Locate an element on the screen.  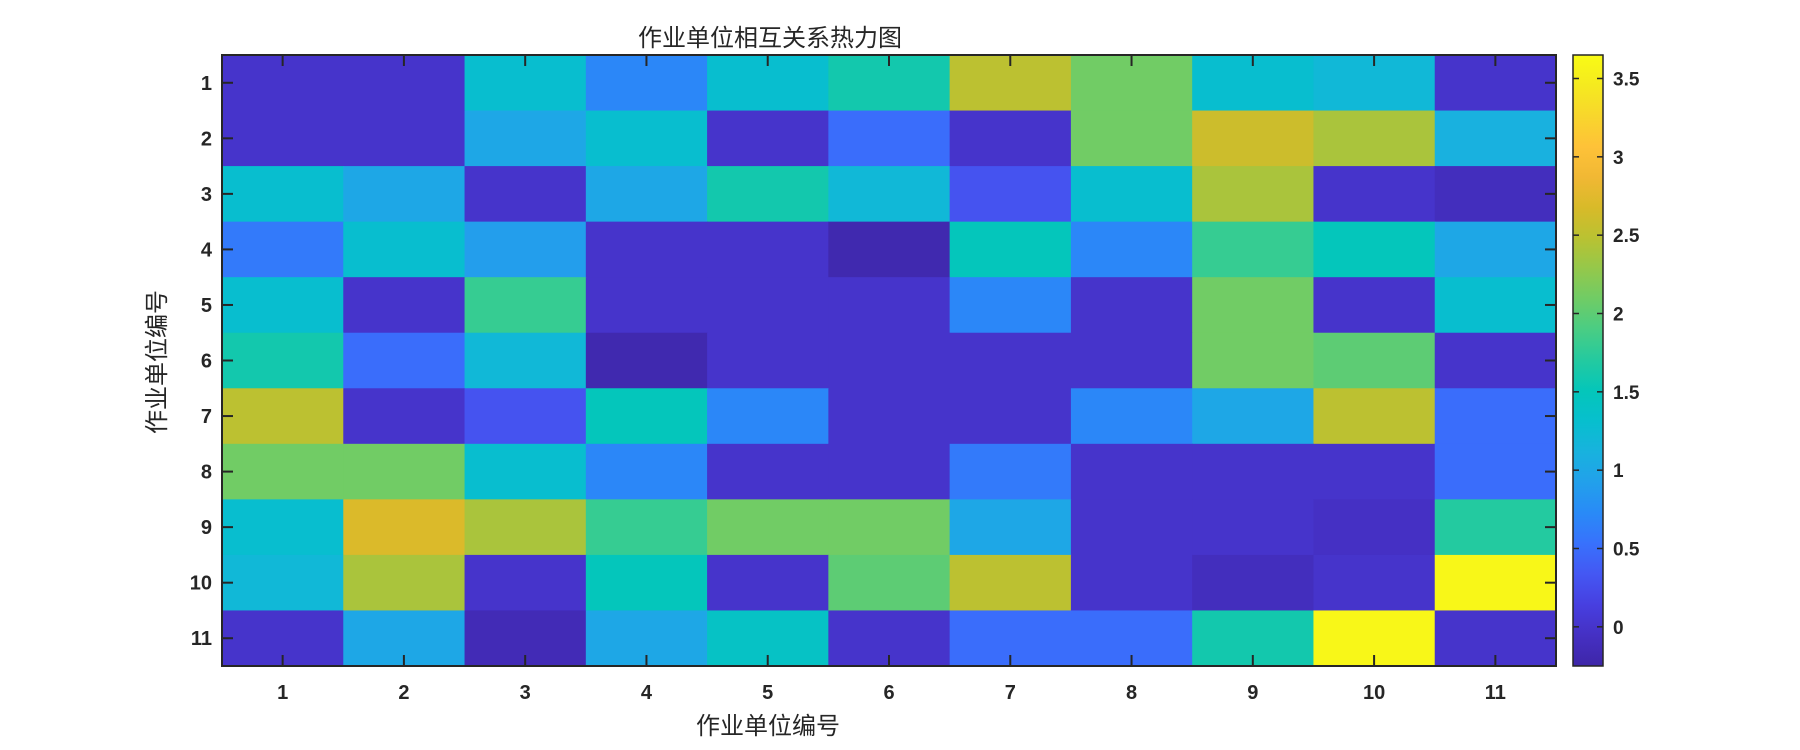
x-tick-label: 9 is located at coordinates (1252, 693).